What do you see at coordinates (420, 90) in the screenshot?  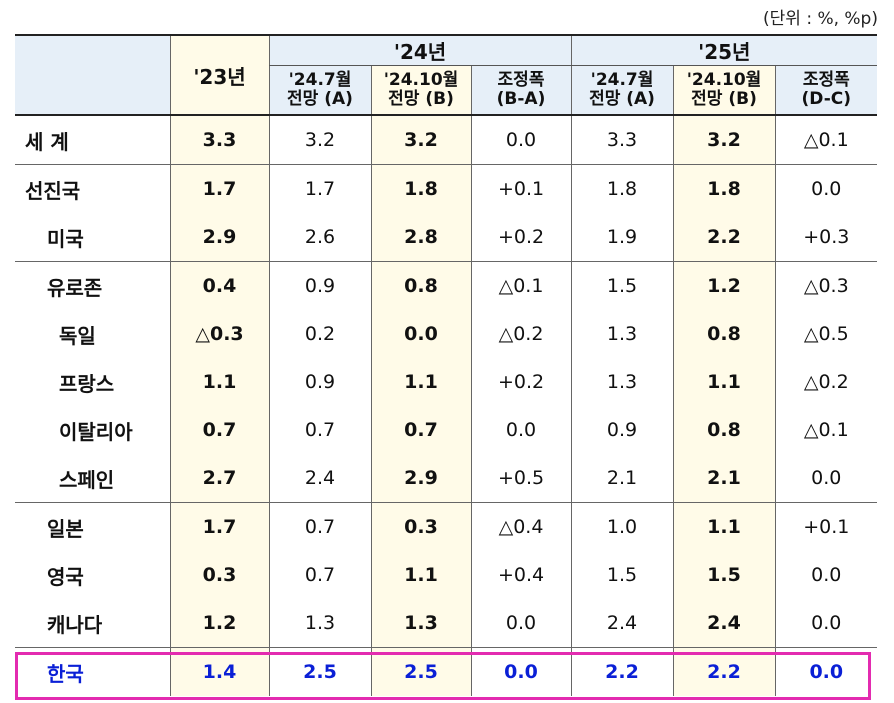 I see `header-24-oct: '24.10월 전망 (B)` at bounding box center [420, 90].